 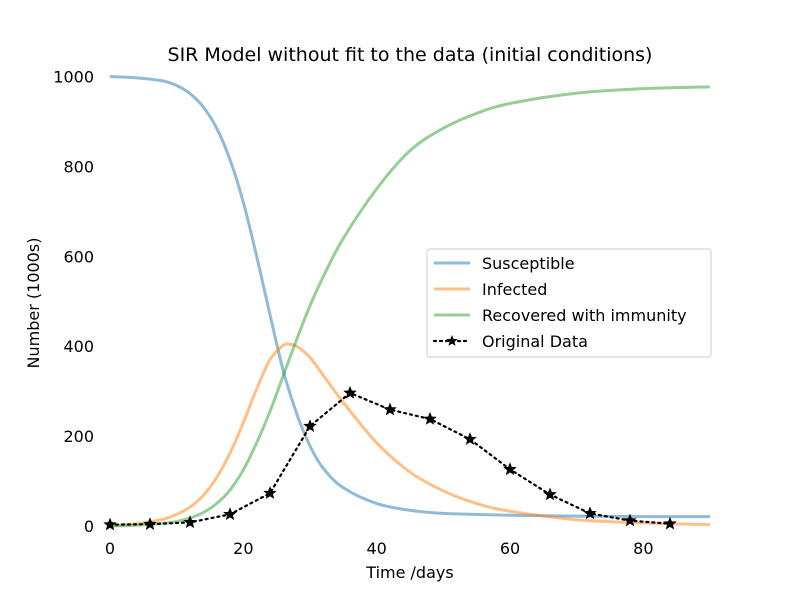 What do you see at coordinates (643, 548) in the screenshot?
I see `x-tick-label: 80` at bounding box center [643, 548].